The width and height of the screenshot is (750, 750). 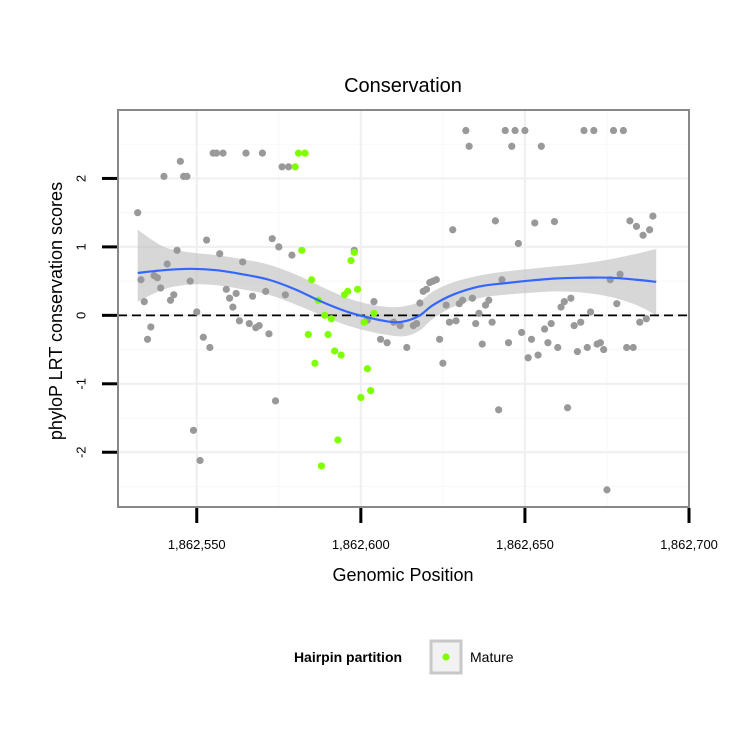 What do you see at coordinates (56, 311) in the screenshot?
I see `y-axis-label: phyloP LRT conservation scores` at bounding box center [56, 311].